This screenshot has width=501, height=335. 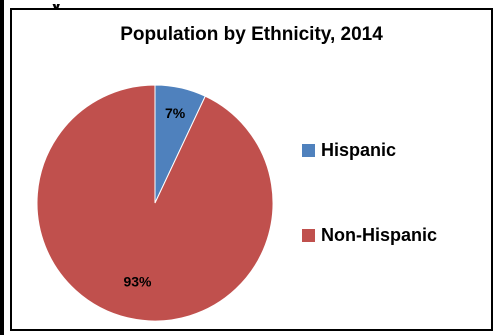 What do you see at coordinates (379, 235) in the screenshot?
I see `legend-label-non-hispanic: Non-Hispanic` at bounding box center [379, 235].